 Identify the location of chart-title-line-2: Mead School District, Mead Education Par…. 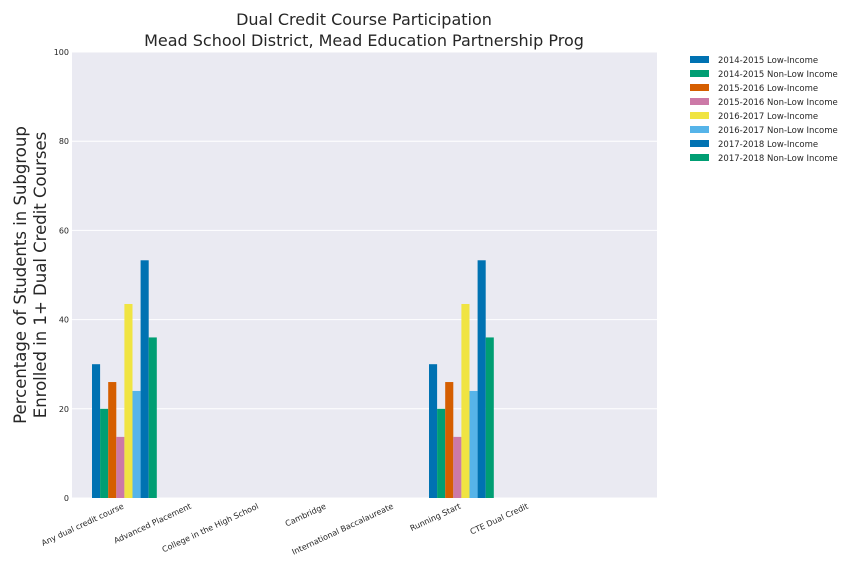
(364, 40).